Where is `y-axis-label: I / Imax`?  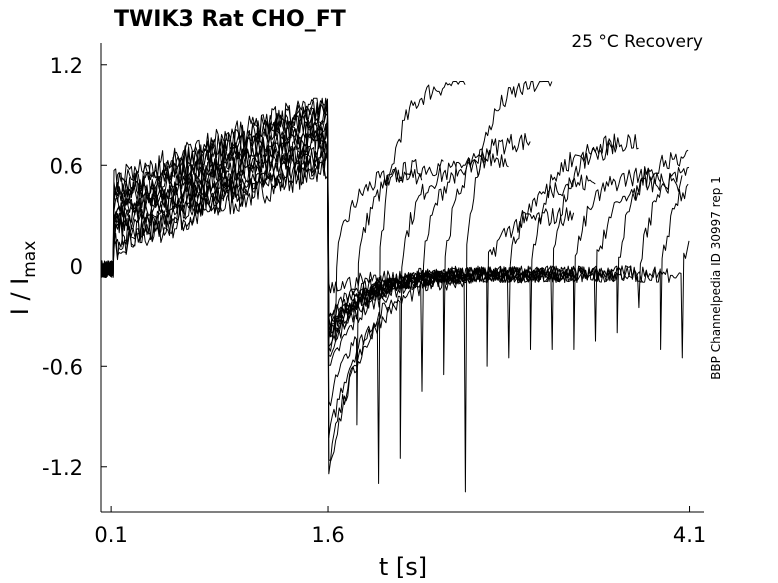
y-axis-label: I / Imax is located at coordinates (23, 278).